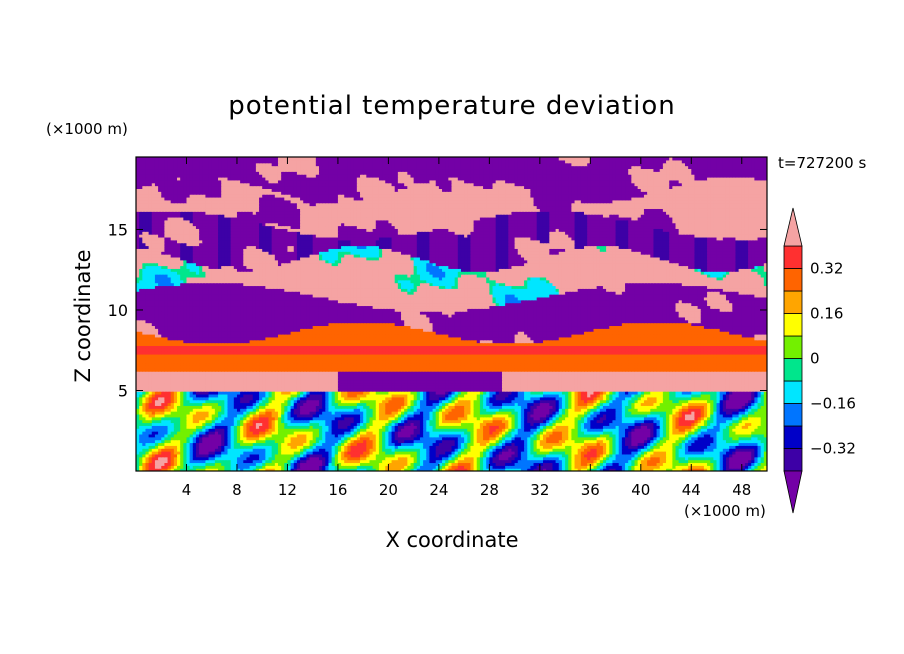  I want to click on time-label: t=727200 s, so click(822, 163).